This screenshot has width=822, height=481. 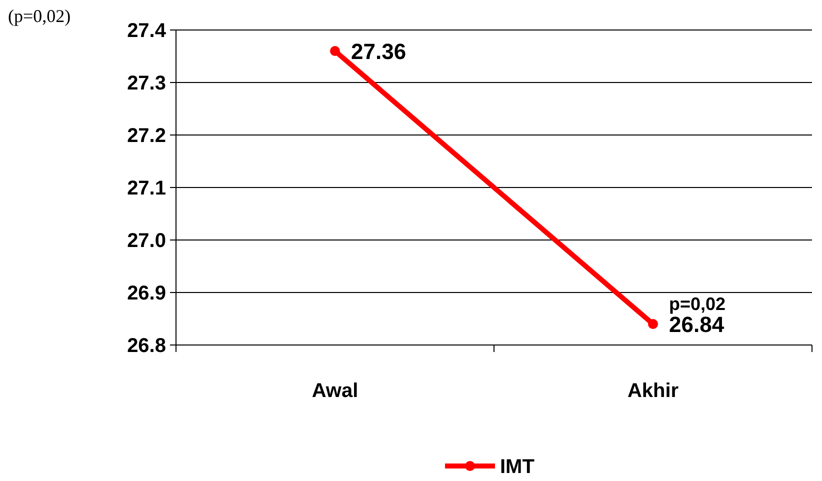 What do you see at coordinates (146, 136) in the screenshot?
I see `y-tick-label: 27.2` at bounding box center [146, 136].